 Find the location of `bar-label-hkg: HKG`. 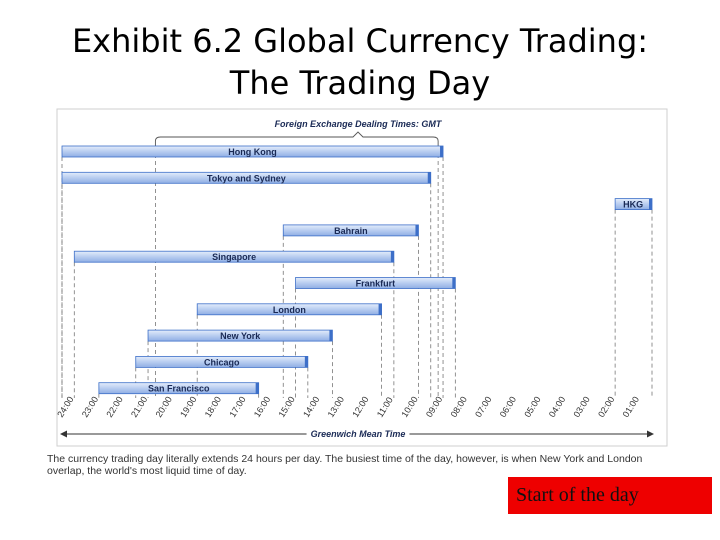

bar-label-hkg: HKG is located at coordinates (633, 205).